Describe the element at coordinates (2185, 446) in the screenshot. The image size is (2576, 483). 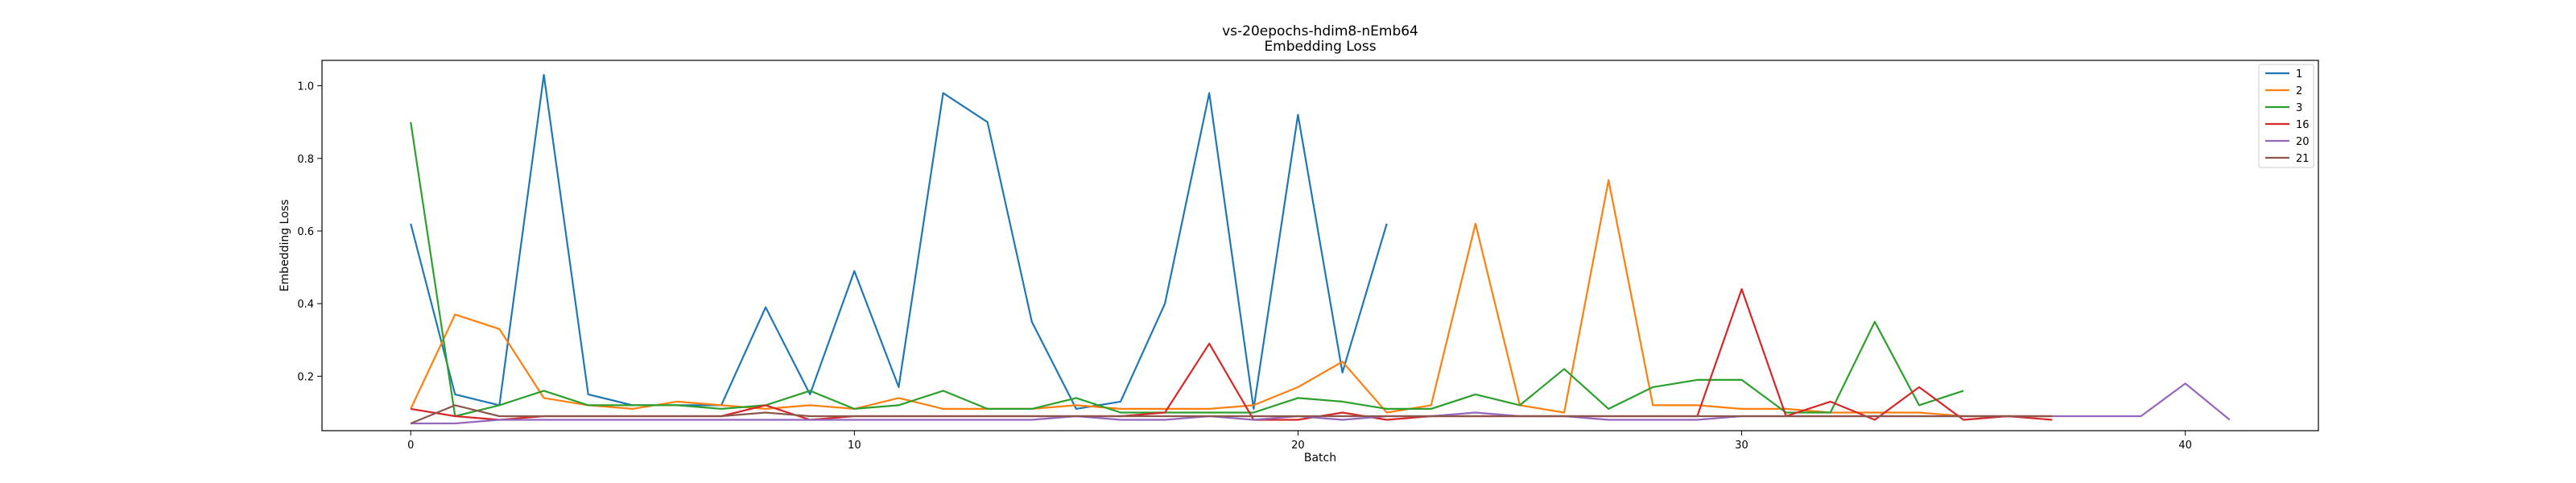
I see `x-tick-label-4: 40` at that location.